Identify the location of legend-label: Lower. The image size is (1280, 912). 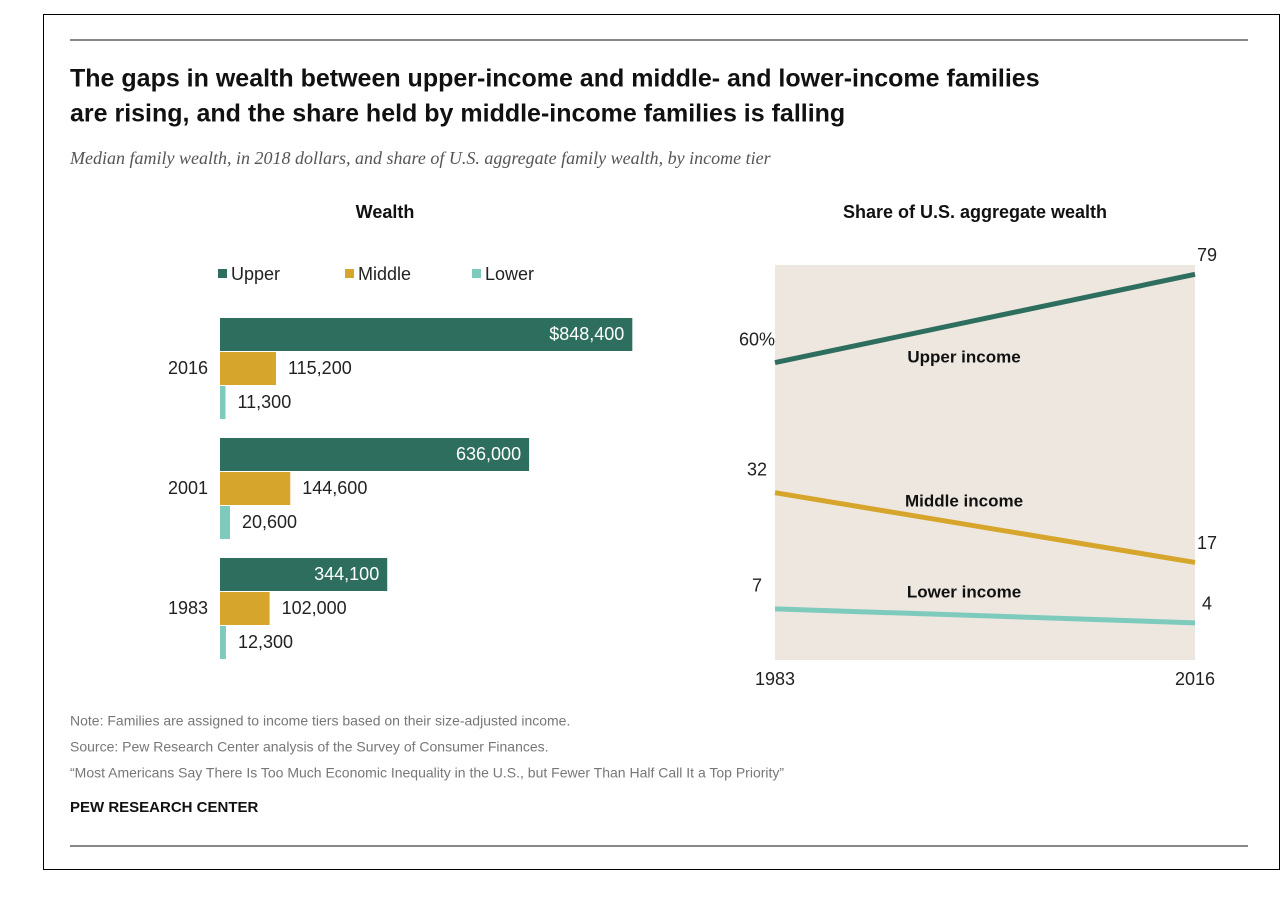
(509, 274).